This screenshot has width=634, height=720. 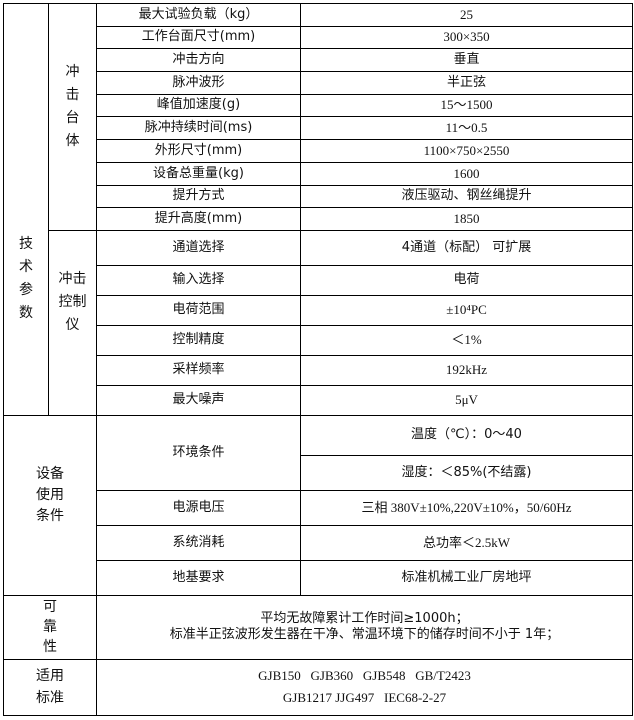 I want to click on param-value: 电荷, so click(x=466, y=280).